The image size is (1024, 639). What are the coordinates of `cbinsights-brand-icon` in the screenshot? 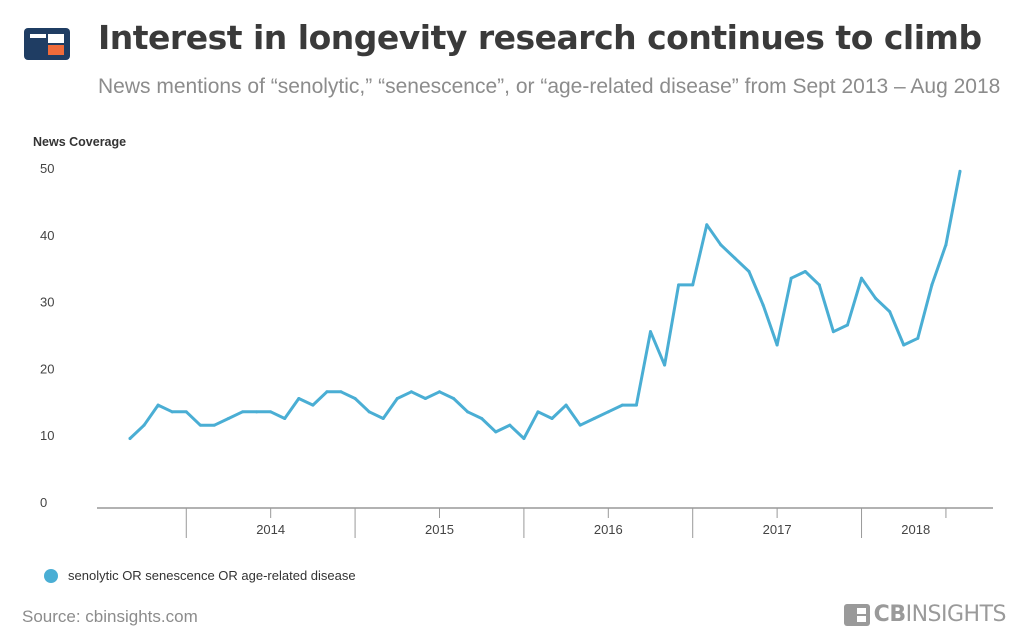 It's located at (856, 614).